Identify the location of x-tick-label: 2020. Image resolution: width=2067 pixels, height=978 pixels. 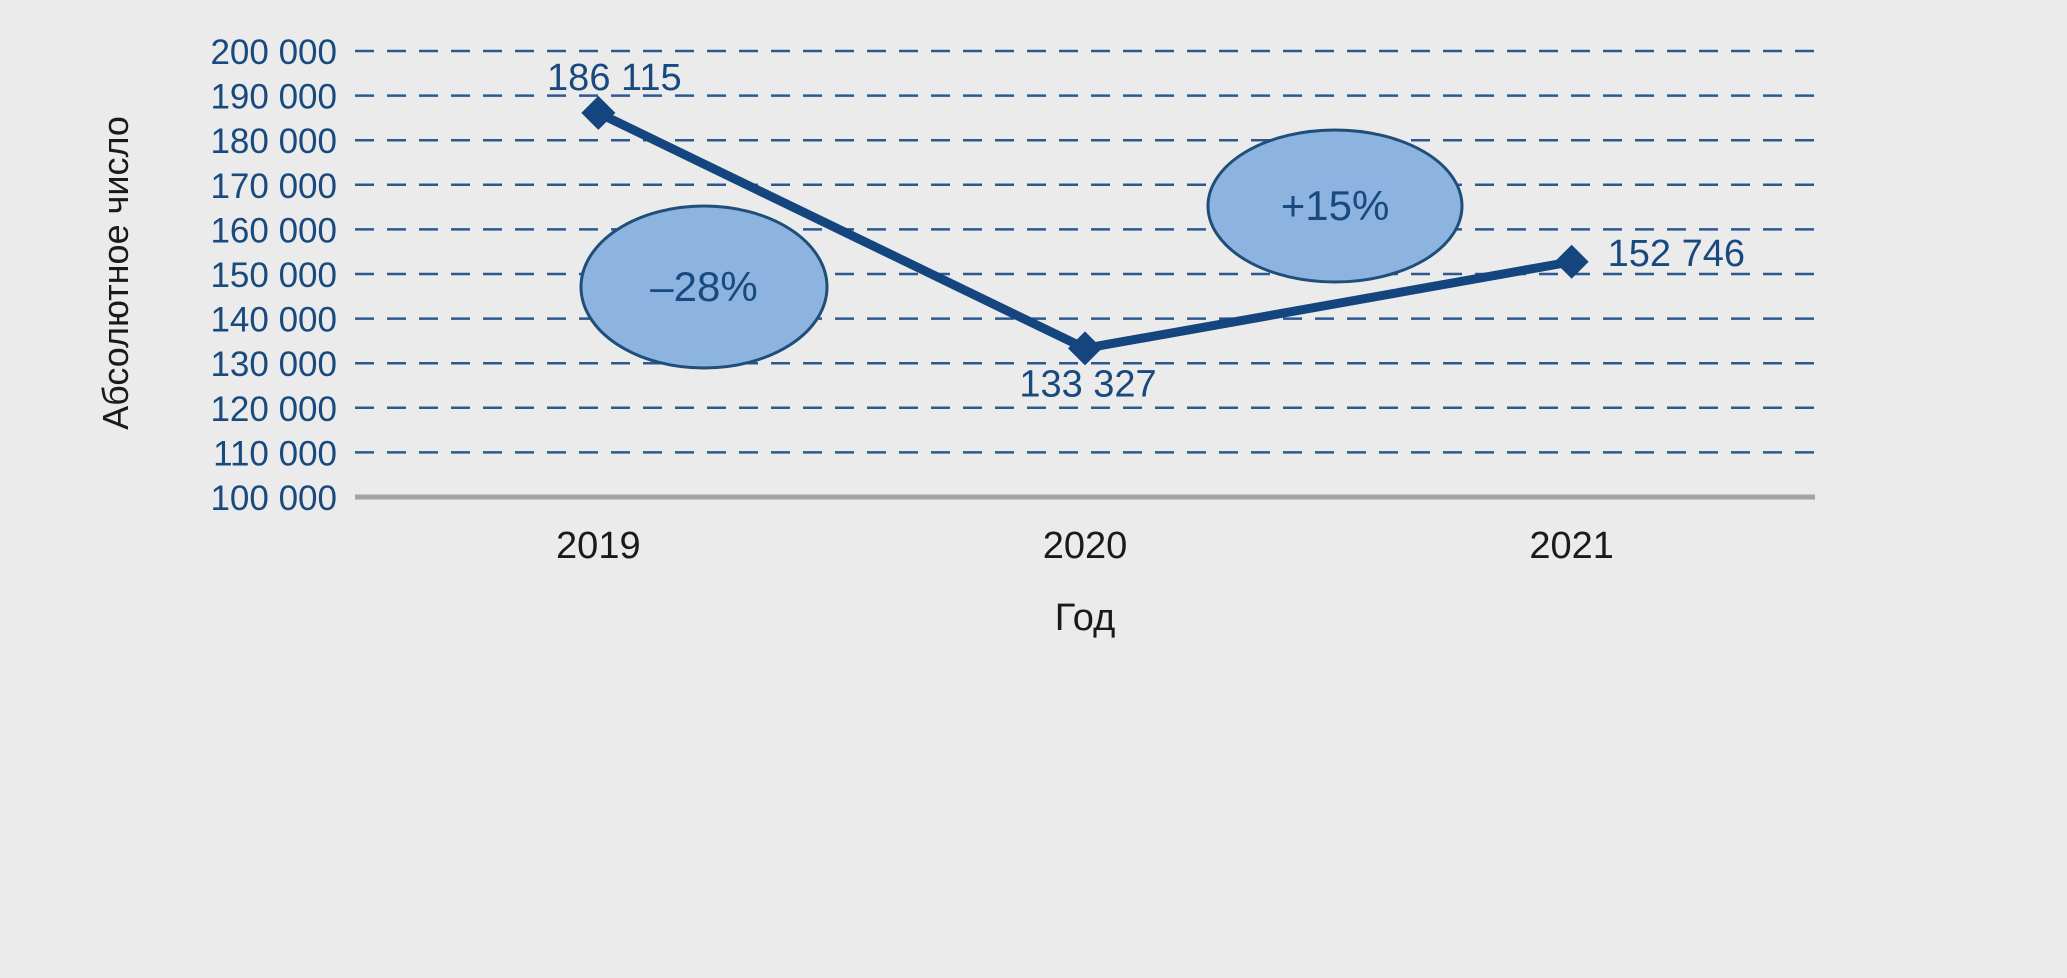
(1085, 546).